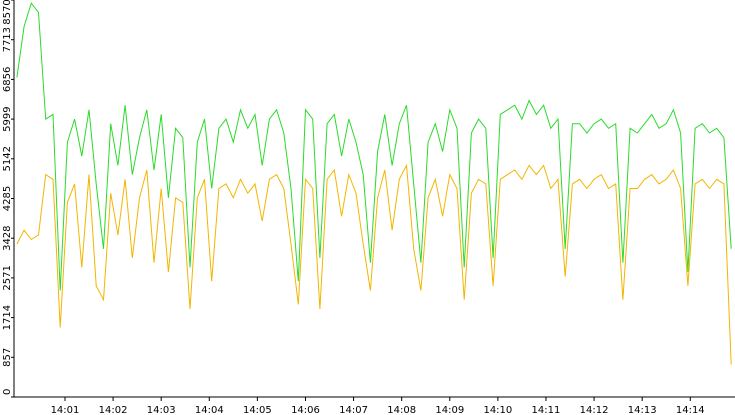 Image resolution: width=735 pixels, height=415 pixels. I want to click on y-tick-label: 8570, so click(7, 12).